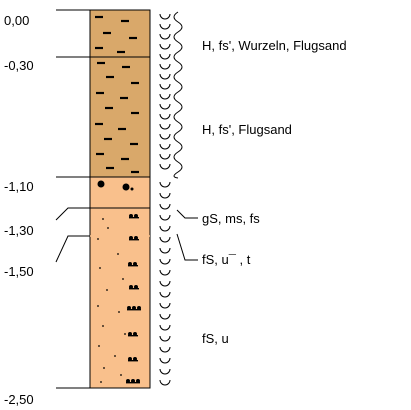  What do you see at coordinates (274, 45) in the screenshot?
I see `layer-1-description: H, fs', Wurzeln, Flugsand` at bounding box center [274, 45].